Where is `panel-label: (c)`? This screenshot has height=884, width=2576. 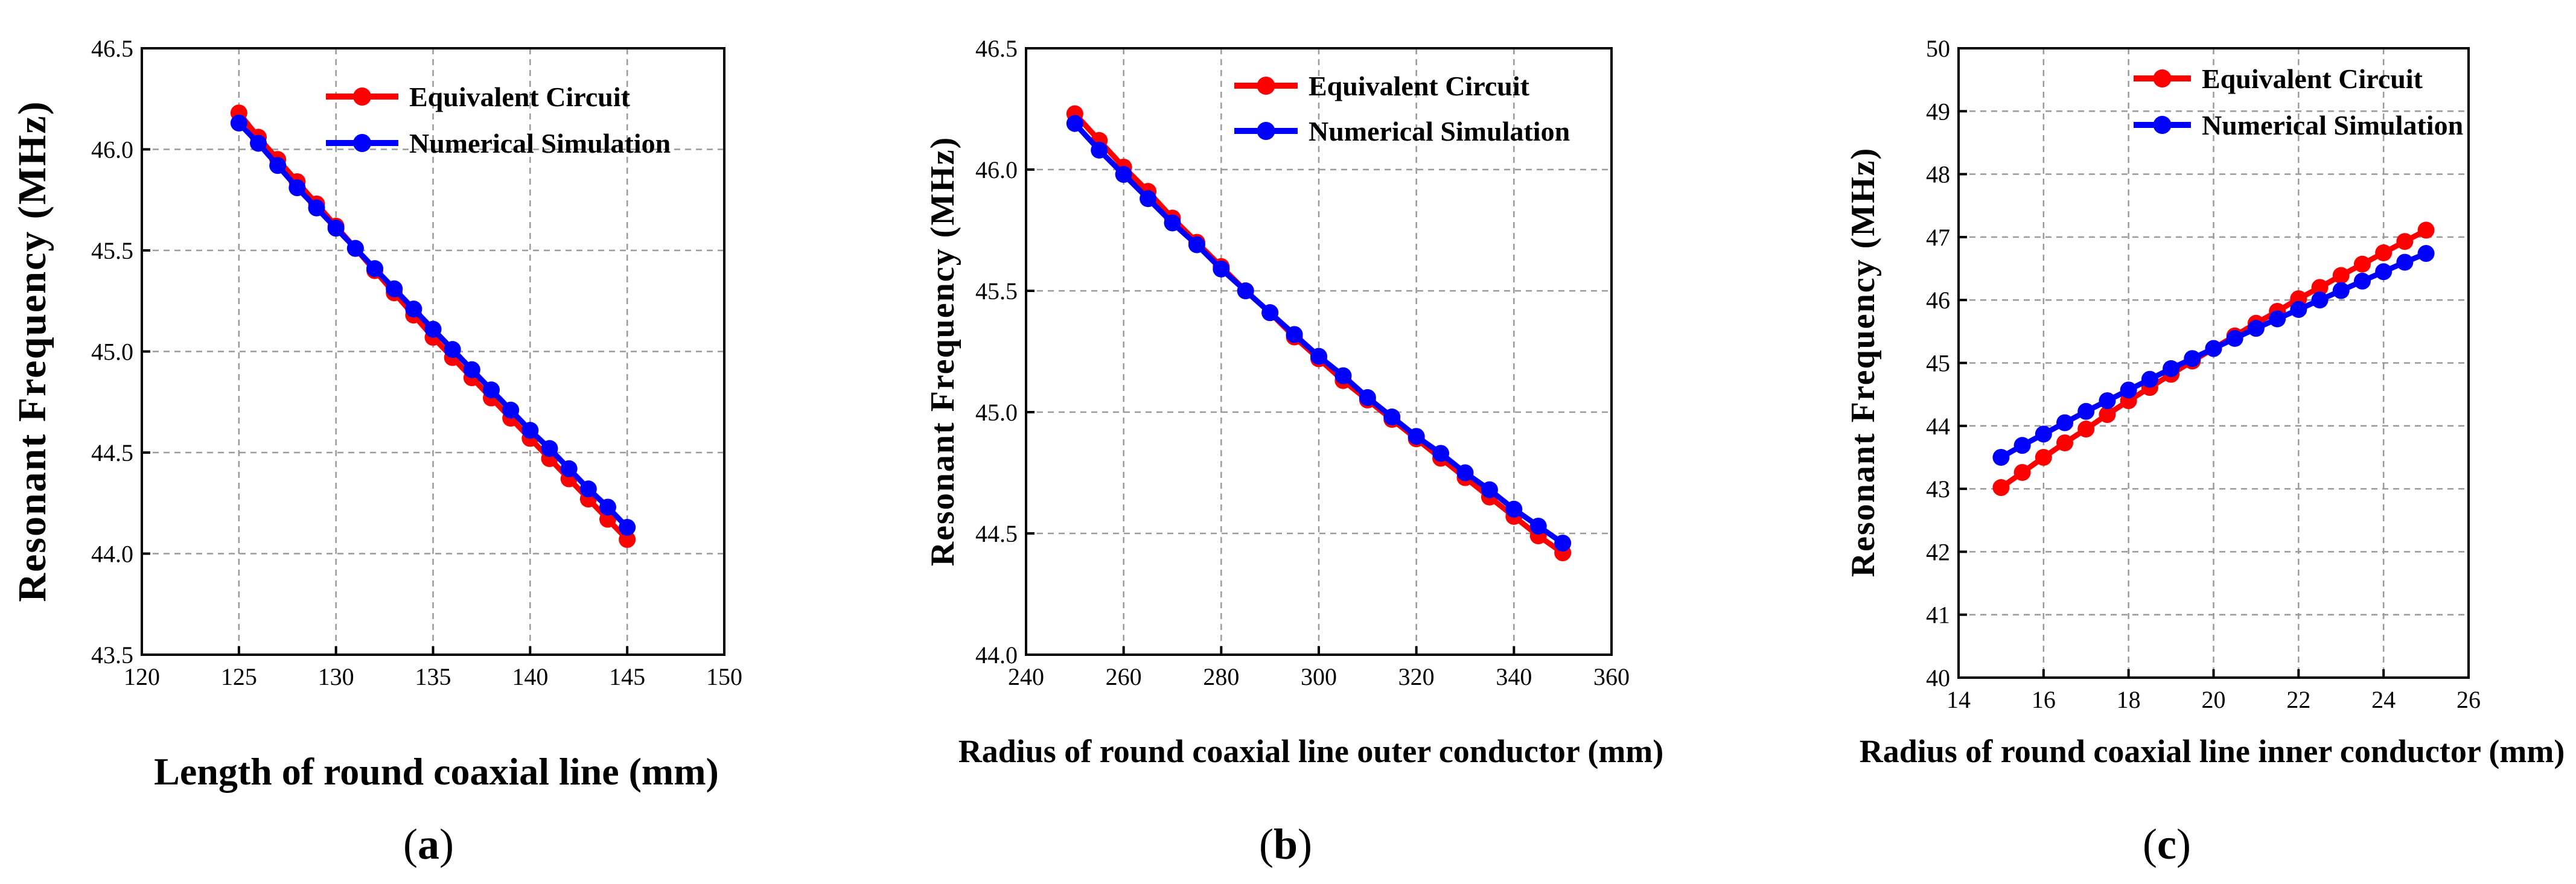 panel-label: (c) is located at coordinates (2167, 844).